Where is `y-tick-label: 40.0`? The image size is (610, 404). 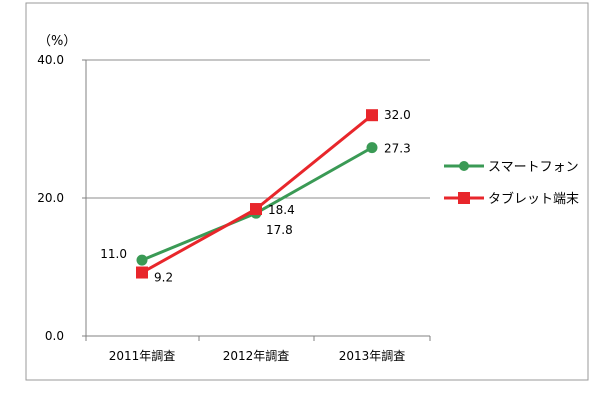 y-tick-label: 40.0 is located at coordinates (50, 60).